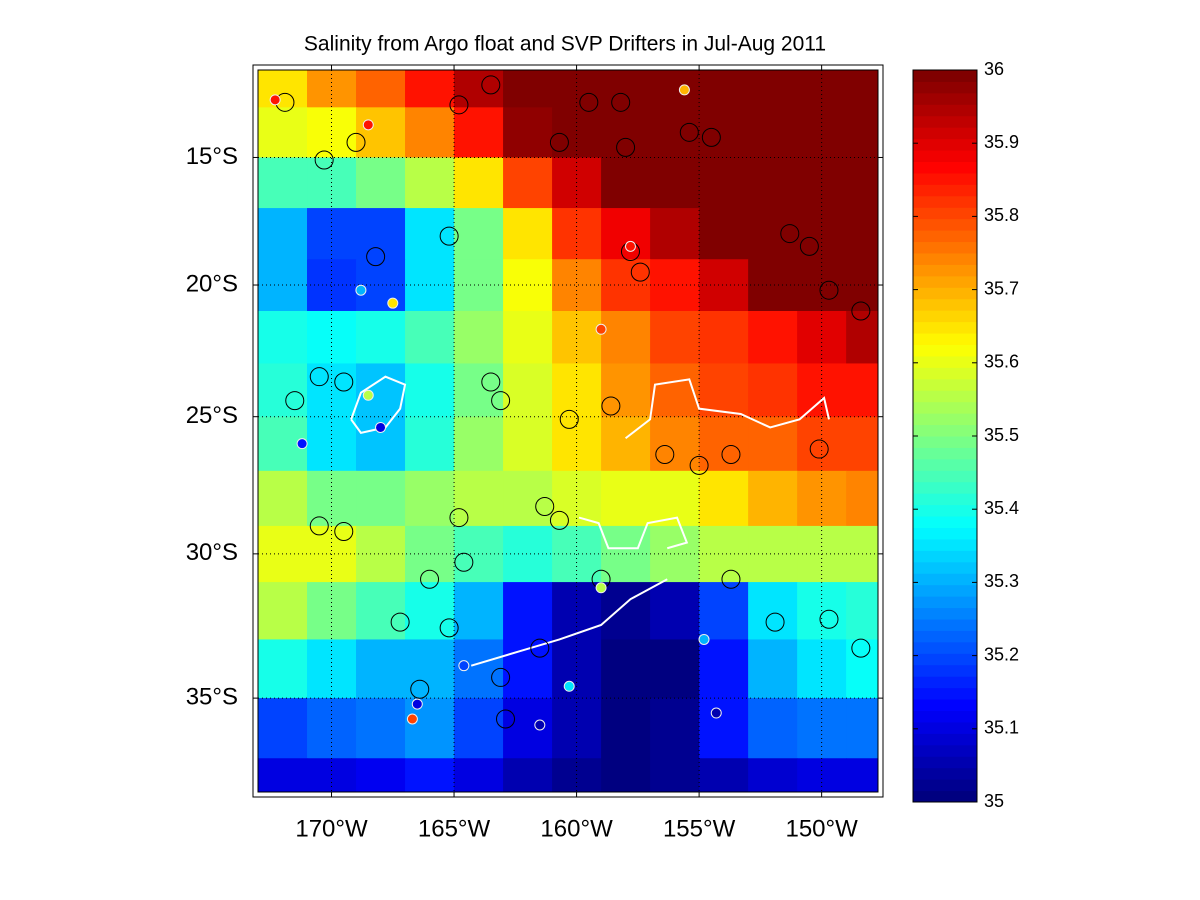 Image resolution: width=1200 pixels, height=900 pixels. I want to click on colorbar-tick-label: 35.2, so click(1001, 654).